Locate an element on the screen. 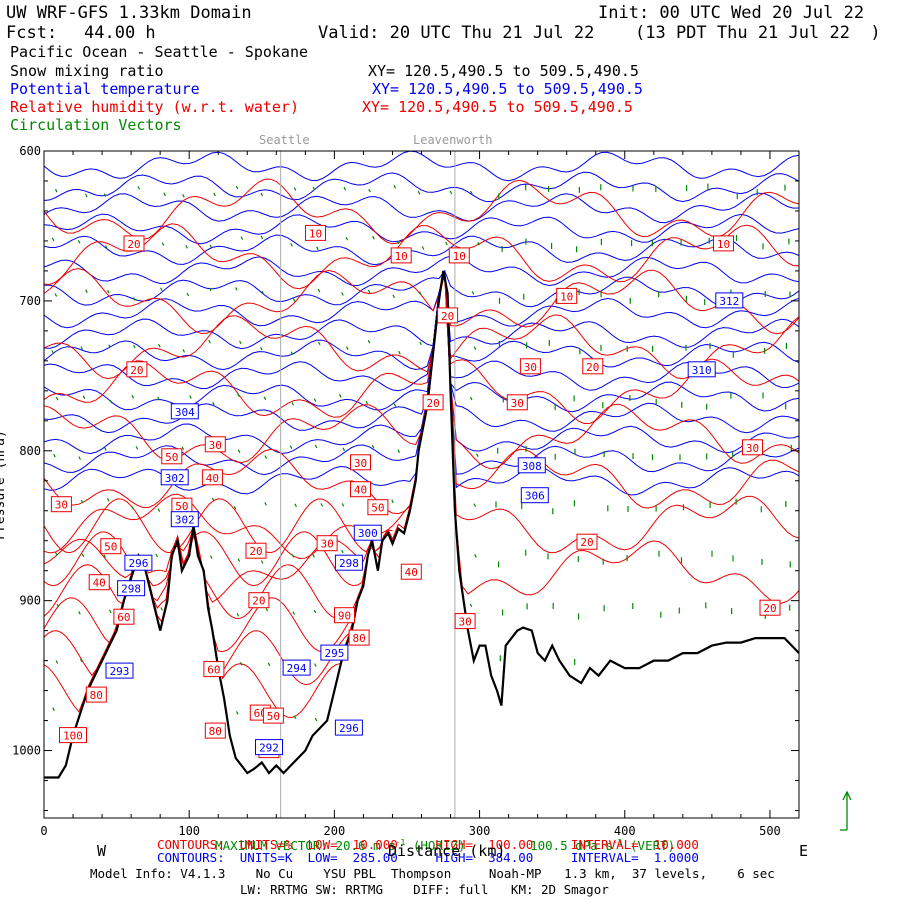 The height and width of the screenshot is (900, 900). temperature-label-text: 310 is located at coordinates (702, 370).